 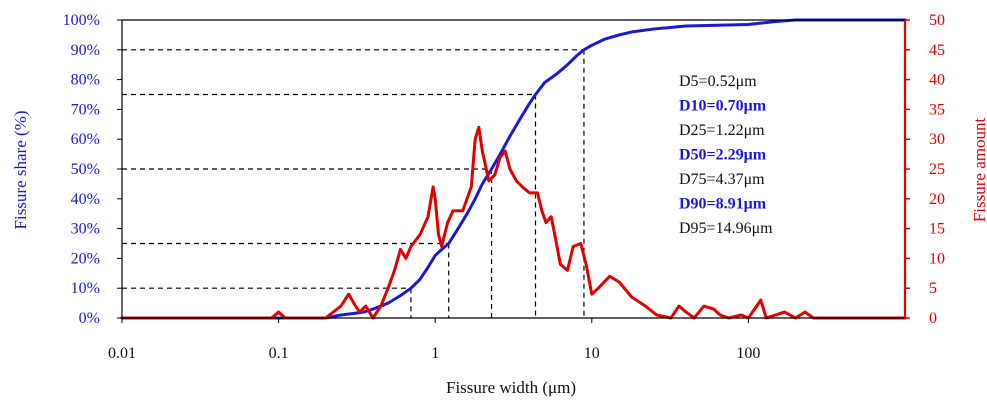 I want to click on annotation-d5: D5=0.52μm, so click(x=718, y=81).